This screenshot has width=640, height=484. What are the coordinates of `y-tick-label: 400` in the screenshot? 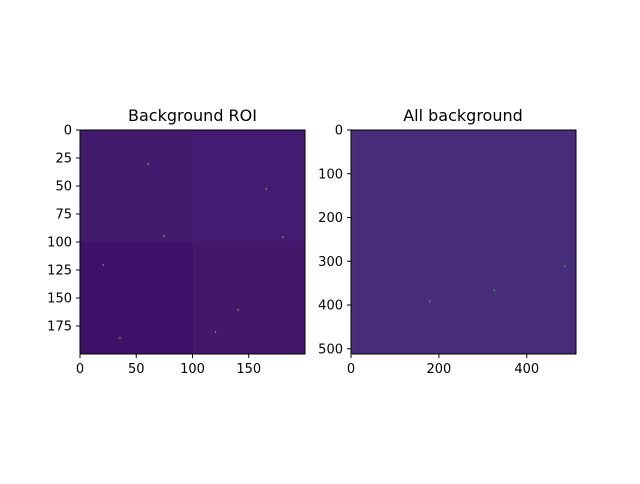 It's located at (330, 306).